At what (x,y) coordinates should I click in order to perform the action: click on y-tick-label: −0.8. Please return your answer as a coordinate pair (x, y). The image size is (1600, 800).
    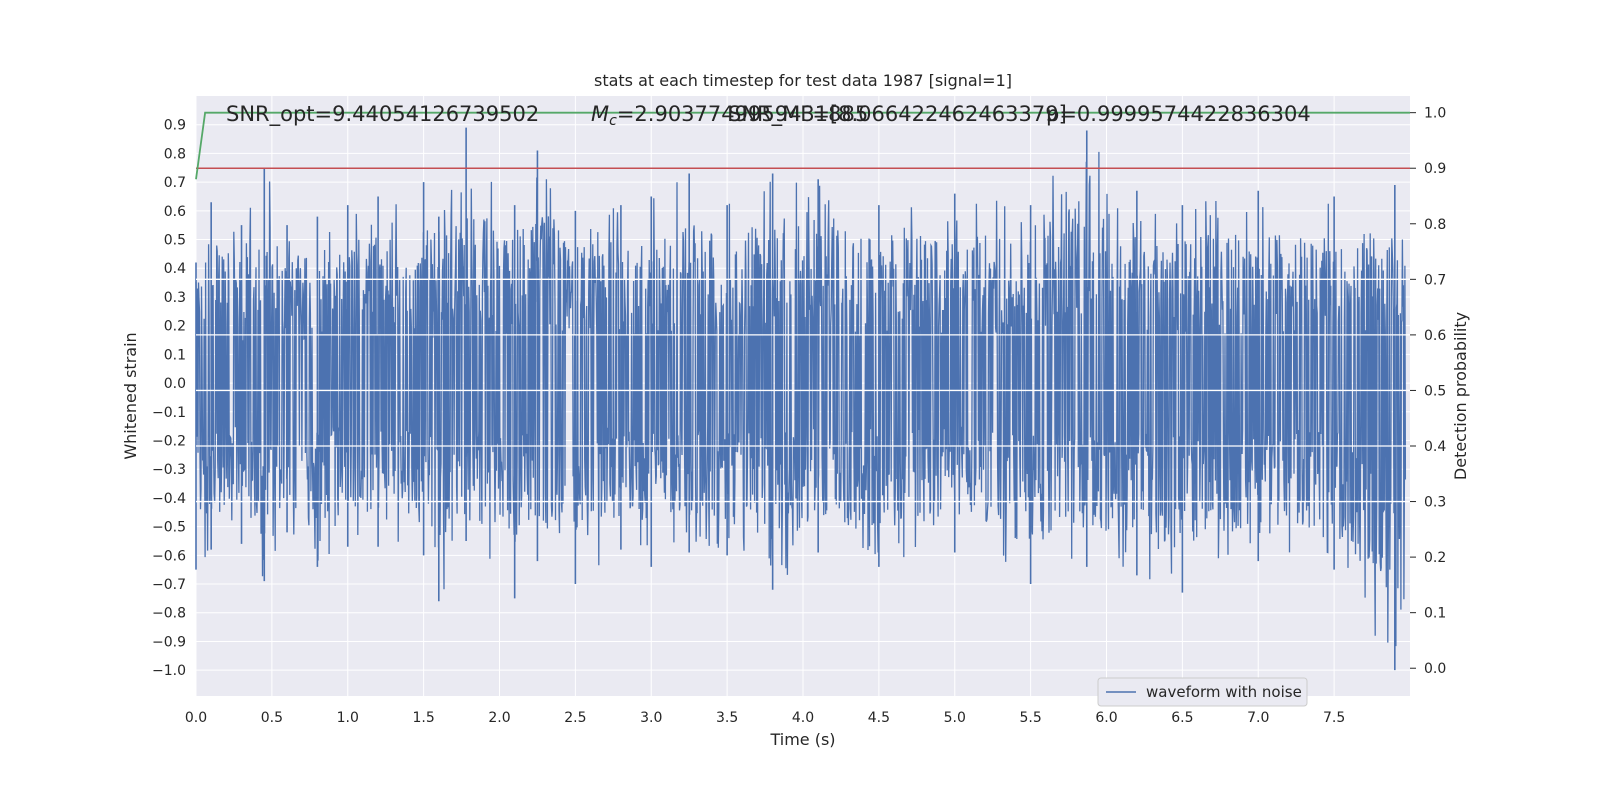
    Looking at the image, I should click on (169, 614).